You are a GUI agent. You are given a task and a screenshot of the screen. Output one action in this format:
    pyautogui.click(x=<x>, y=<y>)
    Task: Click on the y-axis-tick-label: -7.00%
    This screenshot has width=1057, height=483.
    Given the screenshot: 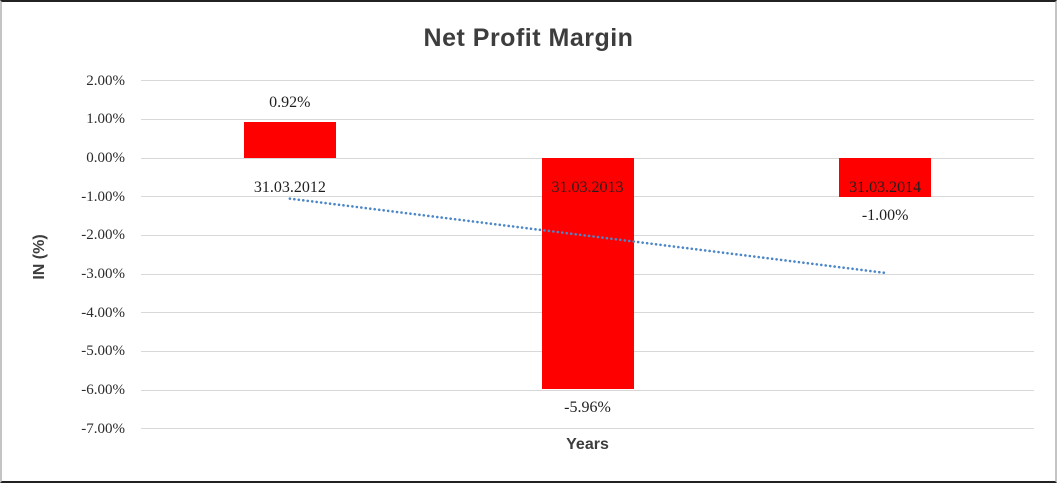 What is the action you would take?
    pyautogui.click(x=103, y=428)
    